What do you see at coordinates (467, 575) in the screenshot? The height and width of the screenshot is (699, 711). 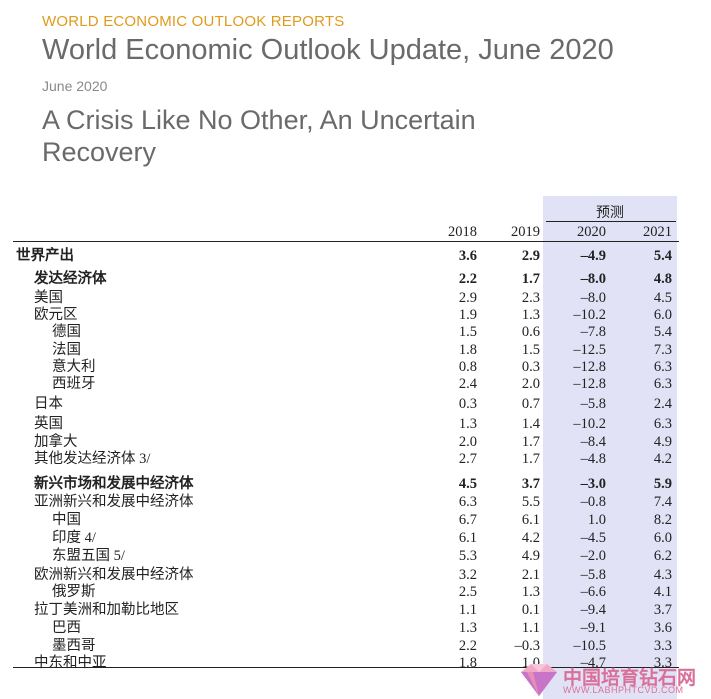 I see `growth-value: 3.2` at bounding box center [467, 575].